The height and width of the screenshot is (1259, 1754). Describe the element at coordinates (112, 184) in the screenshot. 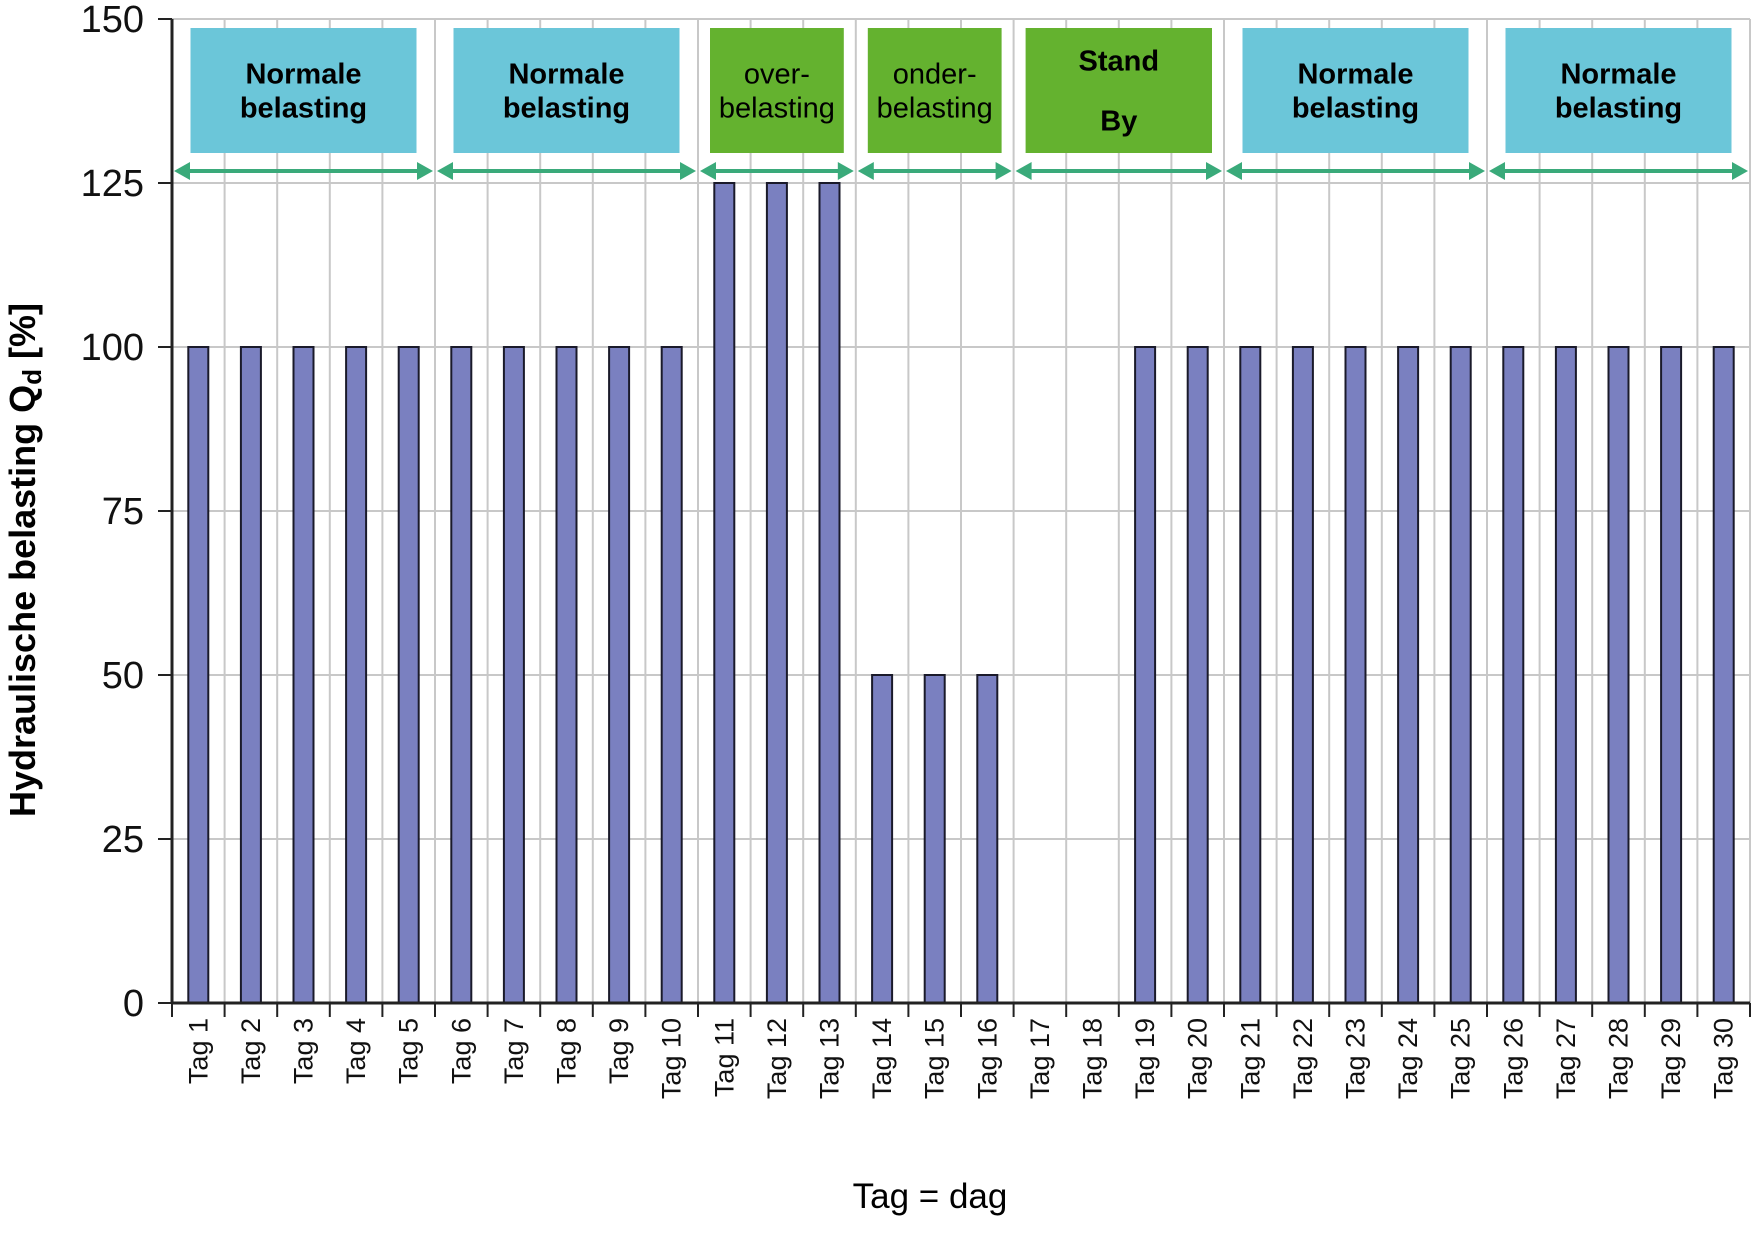

I see `y-tick-label: 125` at that location.